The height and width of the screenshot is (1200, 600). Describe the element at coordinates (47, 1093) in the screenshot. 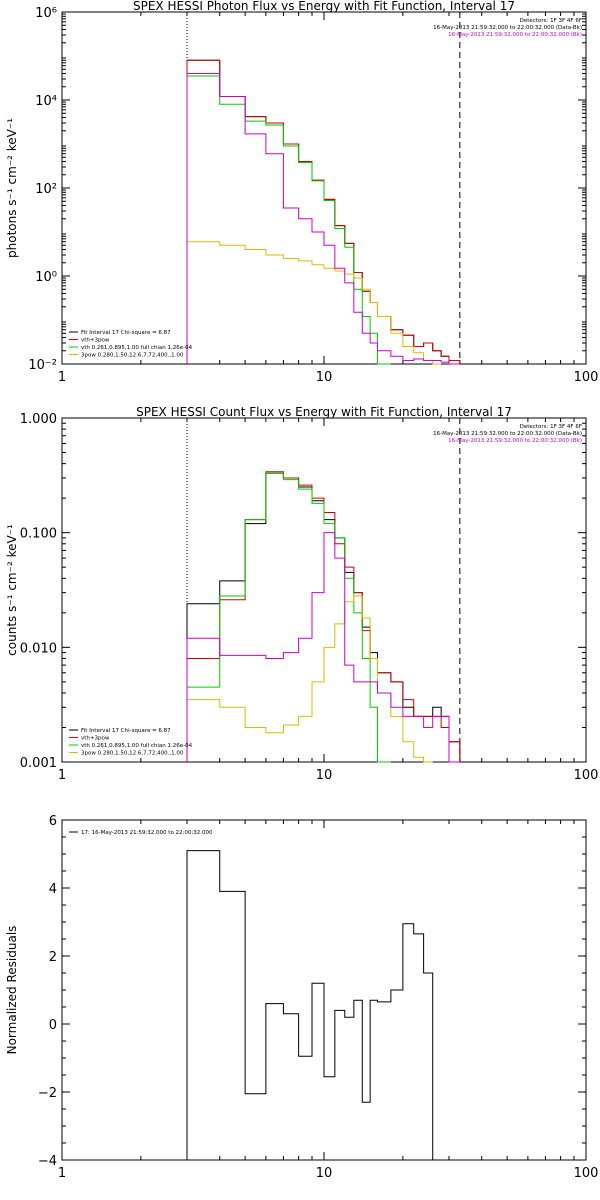

I see `y-tick-label: −2` at that location.